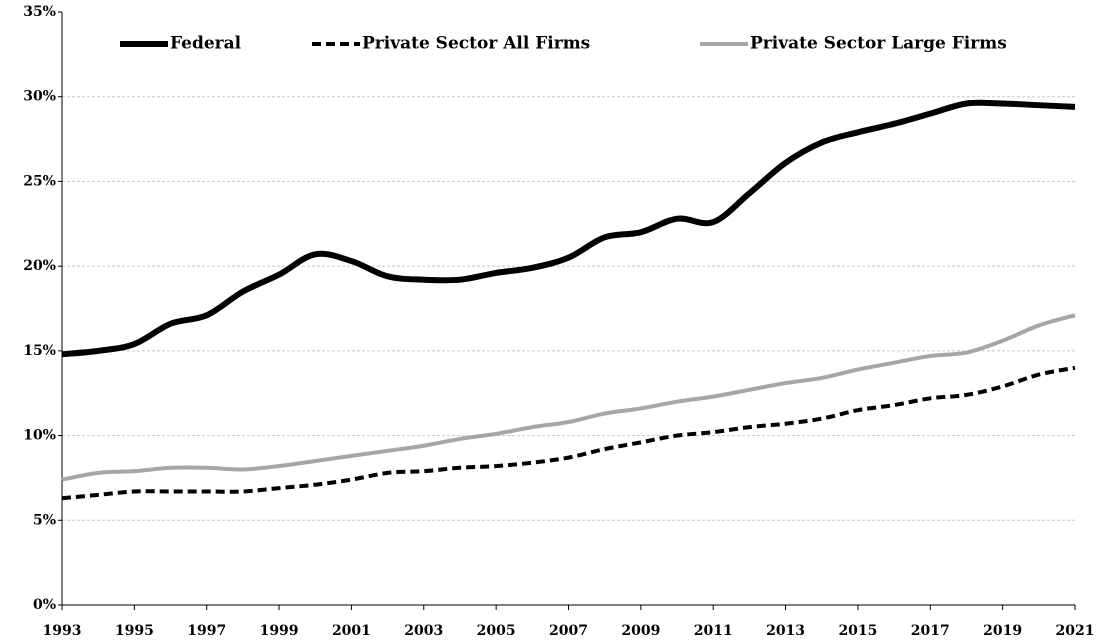 The width and height of the screenshot is (1097, 644). Describe the element at coordinates (496, 631) in the screenshot. I see `x-tick-label: 2005` at that location.